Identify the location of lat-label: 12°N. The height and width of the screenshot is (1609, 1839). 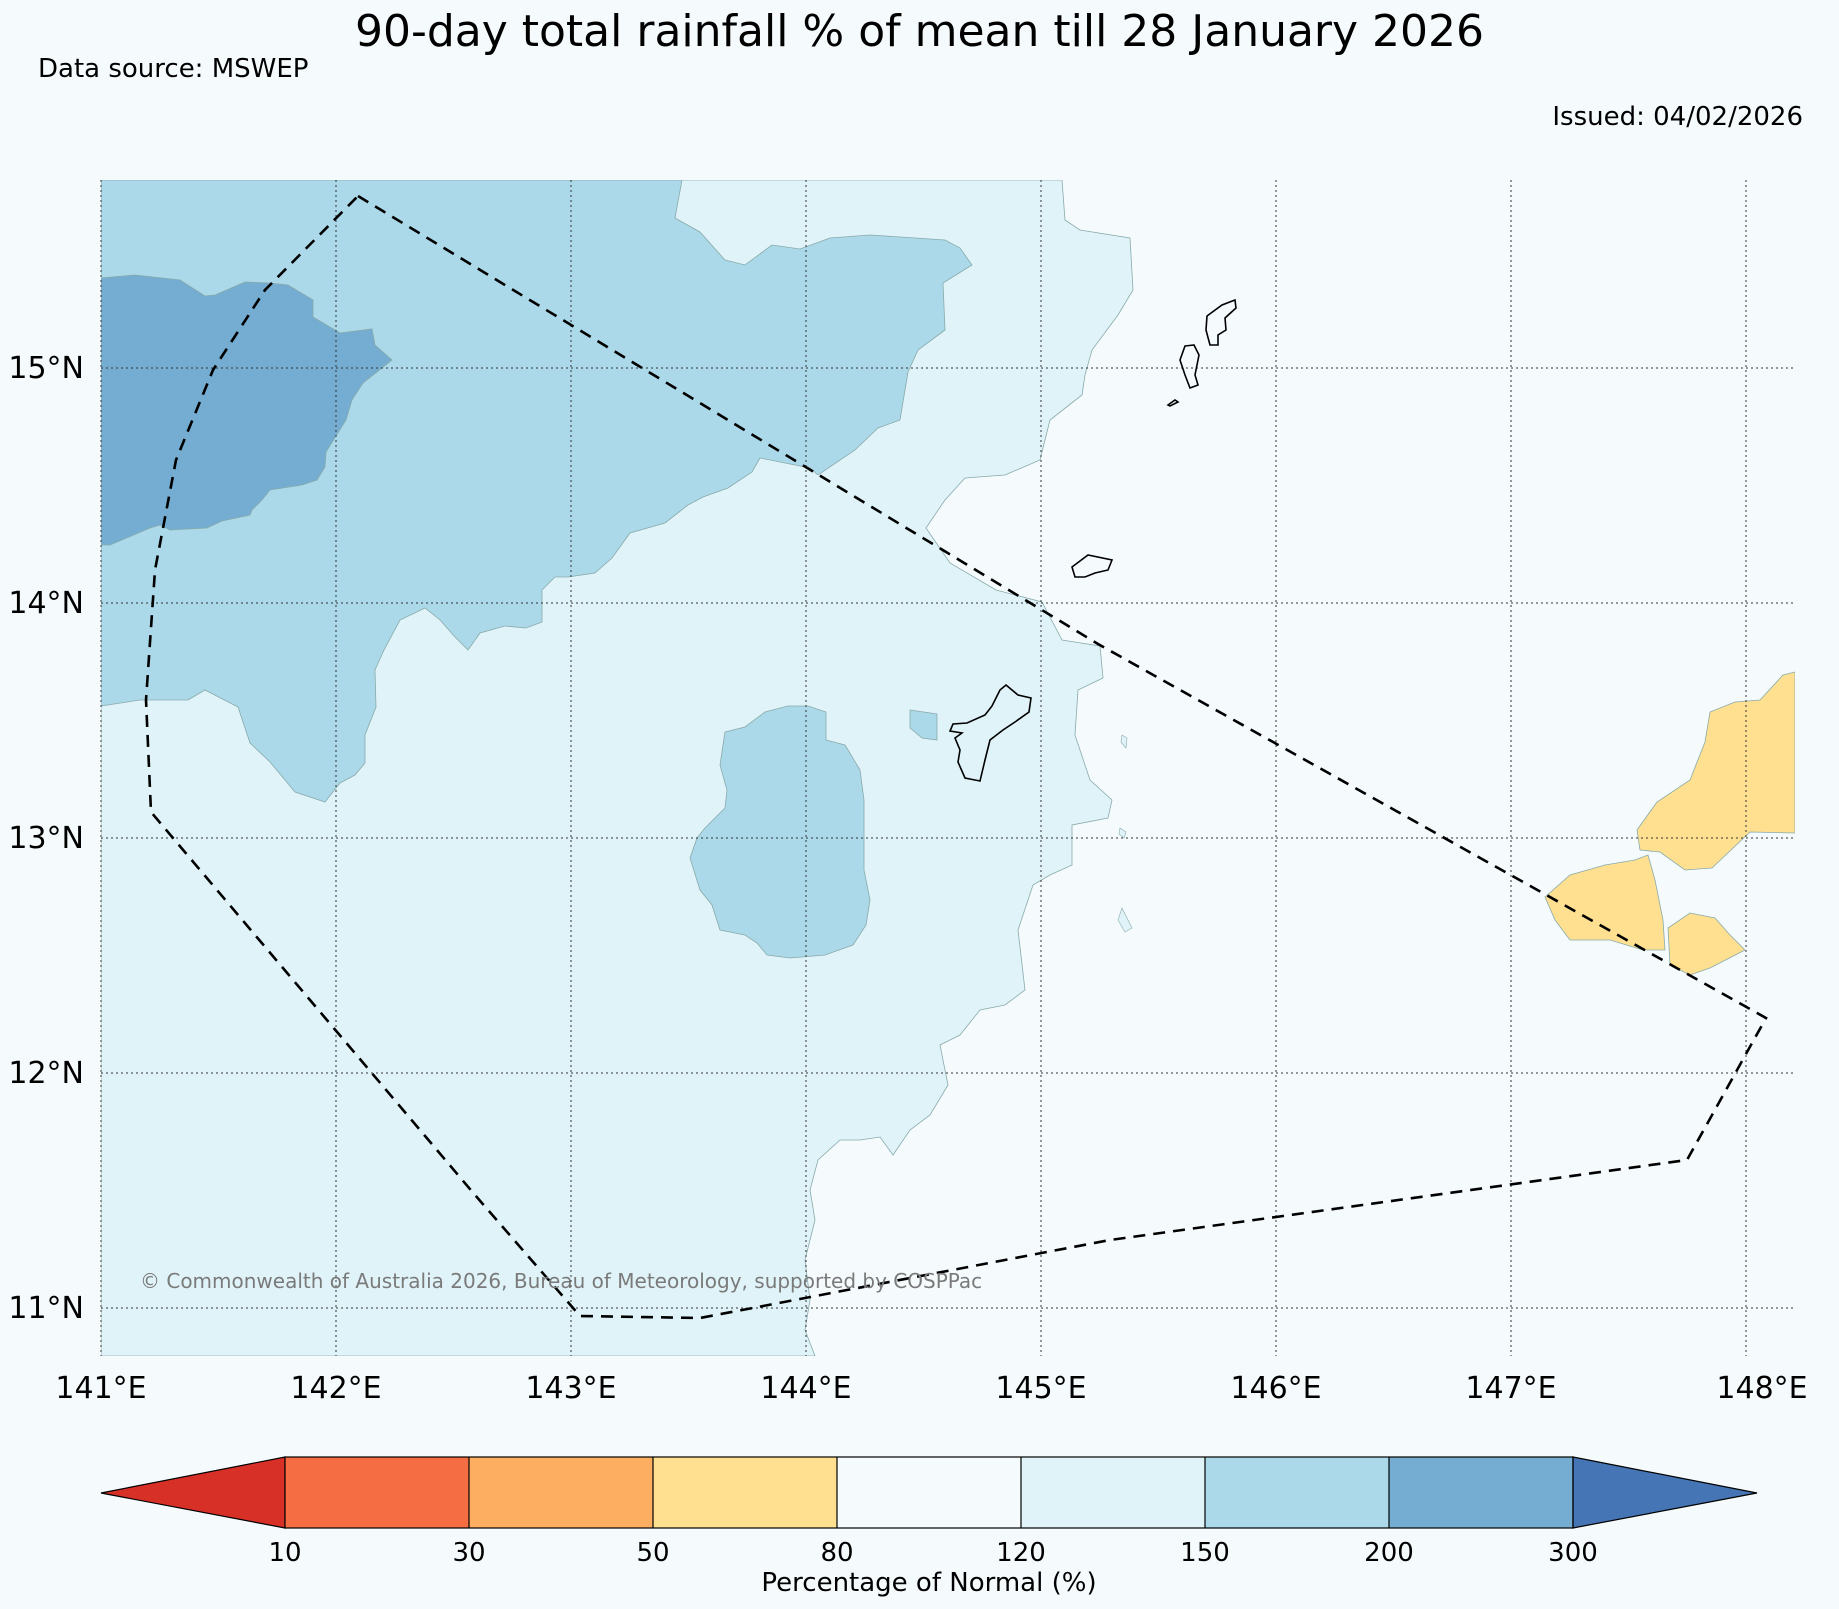
(46, 1073).